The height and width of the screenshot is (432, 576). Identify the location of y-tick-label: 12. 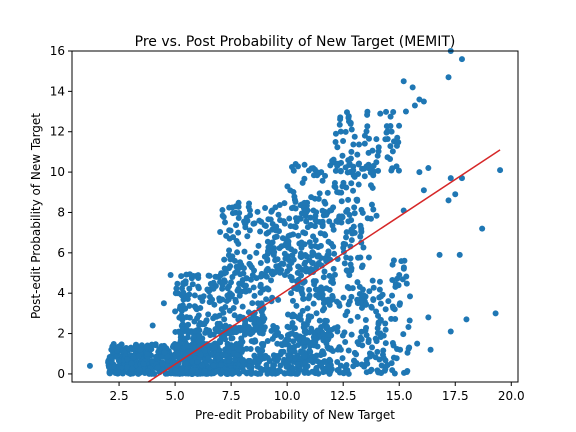
(57, 132).